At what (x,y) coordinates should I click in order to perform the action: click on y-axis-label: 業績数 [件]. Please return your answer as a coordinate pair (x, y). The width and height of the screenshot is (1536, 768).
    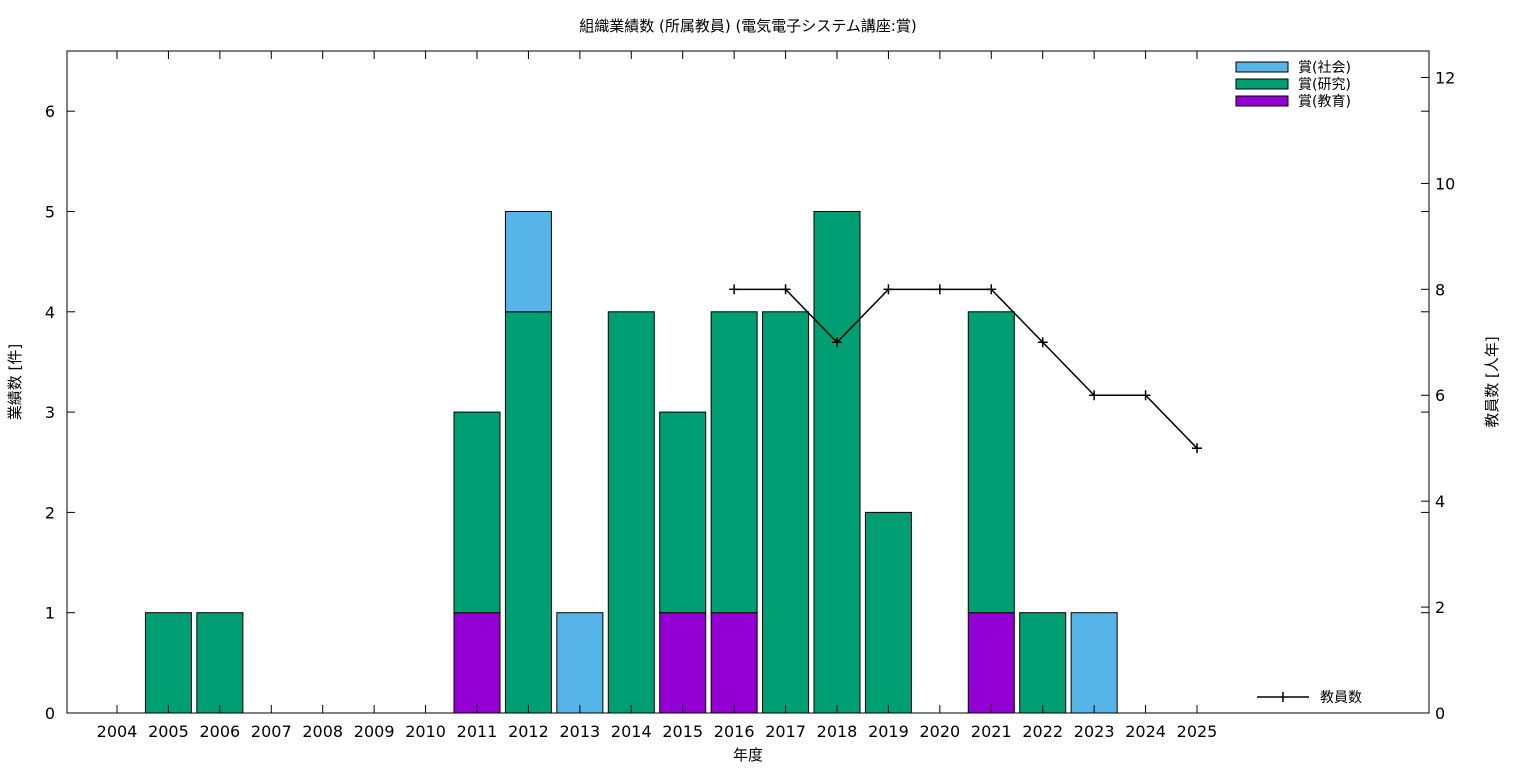
    Looking at the image, I should click on (15, 382).